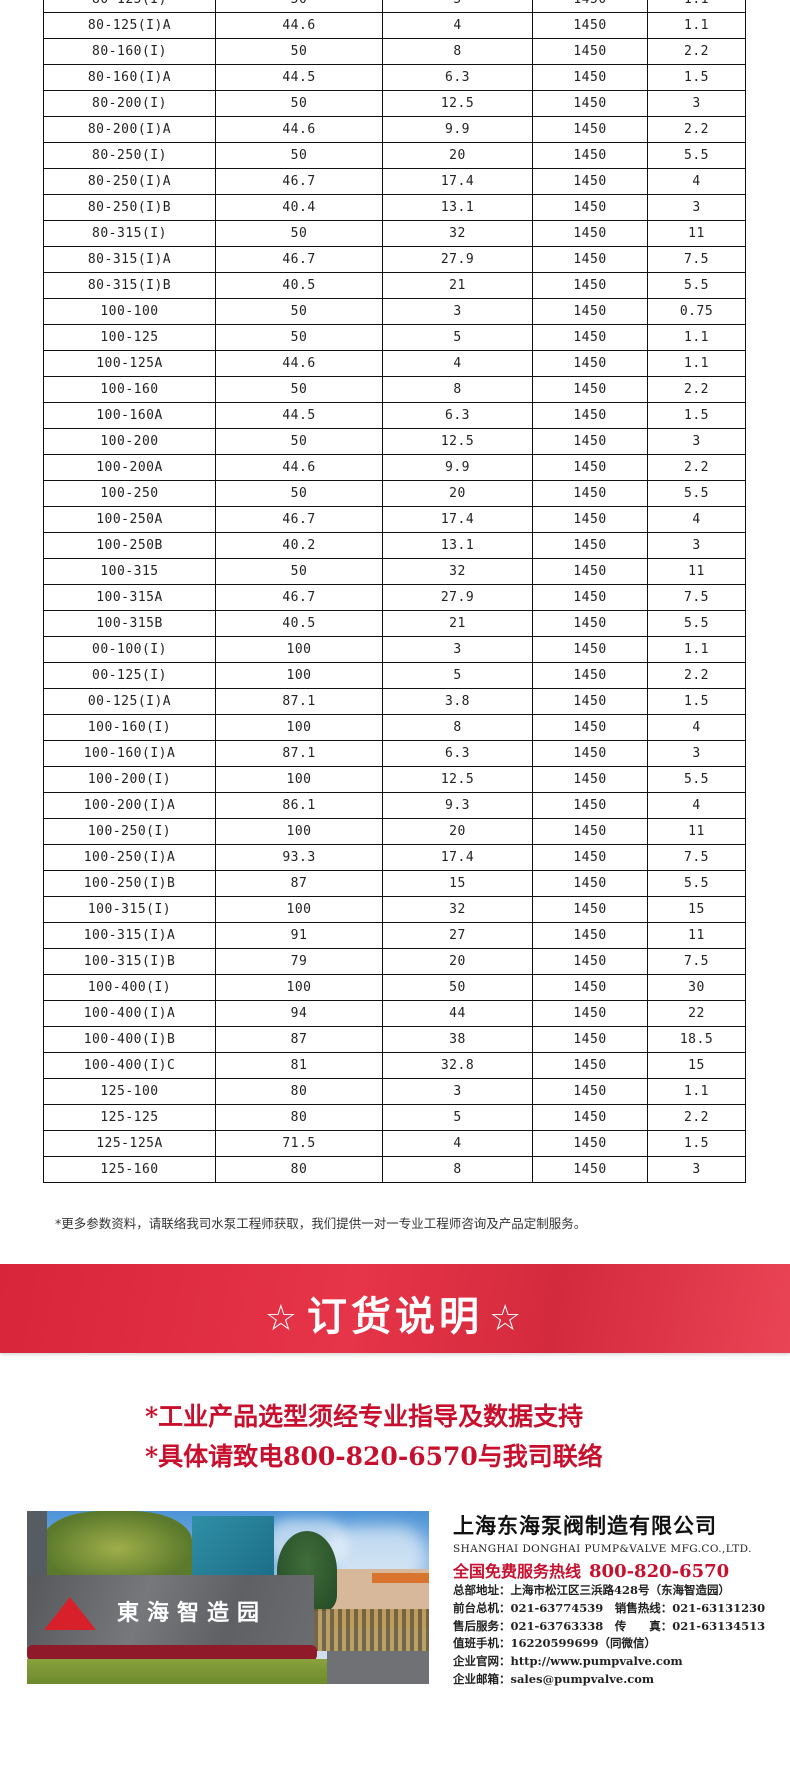 The width and height of the screenshot is (790, 1782). What do you see at coordinates (374, 1456) in the screenshot?
I see `order-line-2: *具体请致电800-820-6570与我司联络` at bounding box center [374, 1456].